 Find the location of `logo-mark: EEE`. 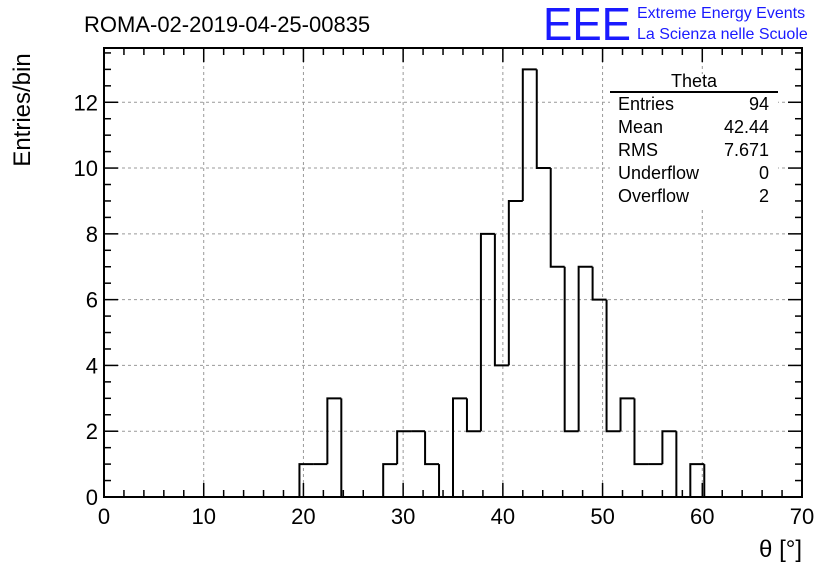

logo-mark: EEE is located at coordinates (587, 25).